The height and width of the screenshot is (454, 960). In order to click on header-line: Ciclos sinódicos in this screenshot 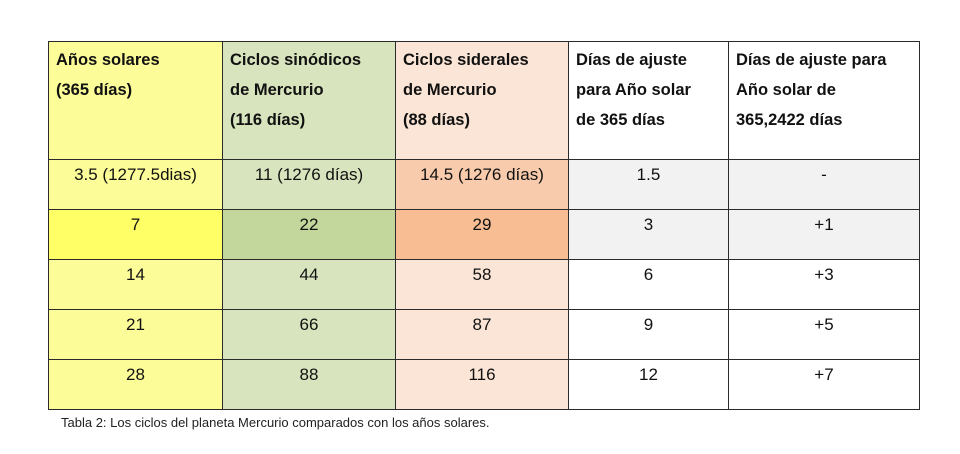, I will do `click(296, 60)`.